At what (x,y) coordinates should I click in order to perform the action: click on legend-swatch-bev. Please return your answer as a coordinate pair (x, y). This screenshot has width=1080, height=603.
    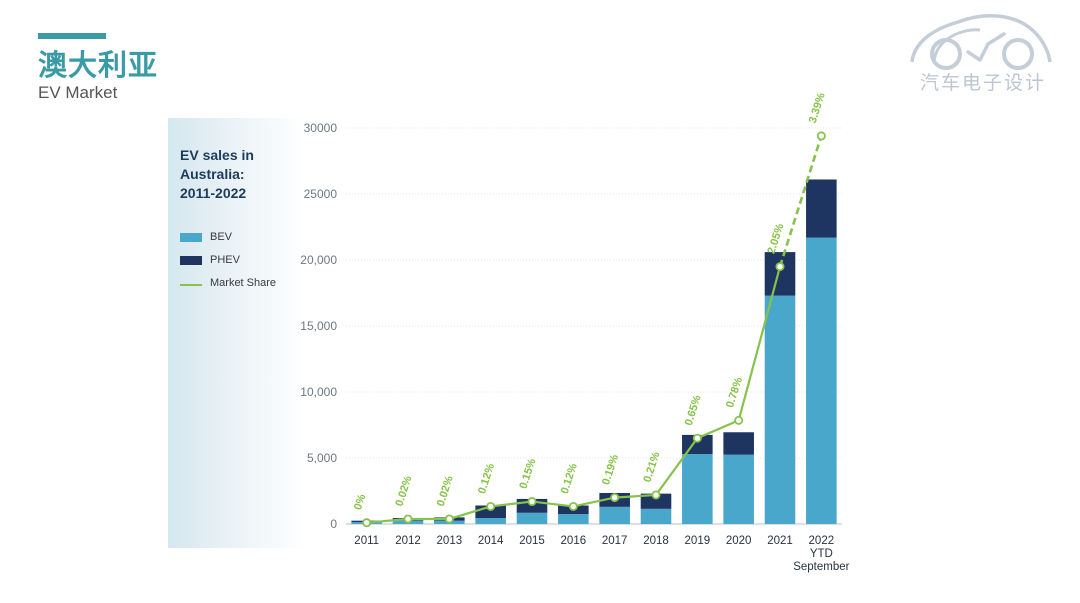
    Looking at the image, I should click on (191, 237).